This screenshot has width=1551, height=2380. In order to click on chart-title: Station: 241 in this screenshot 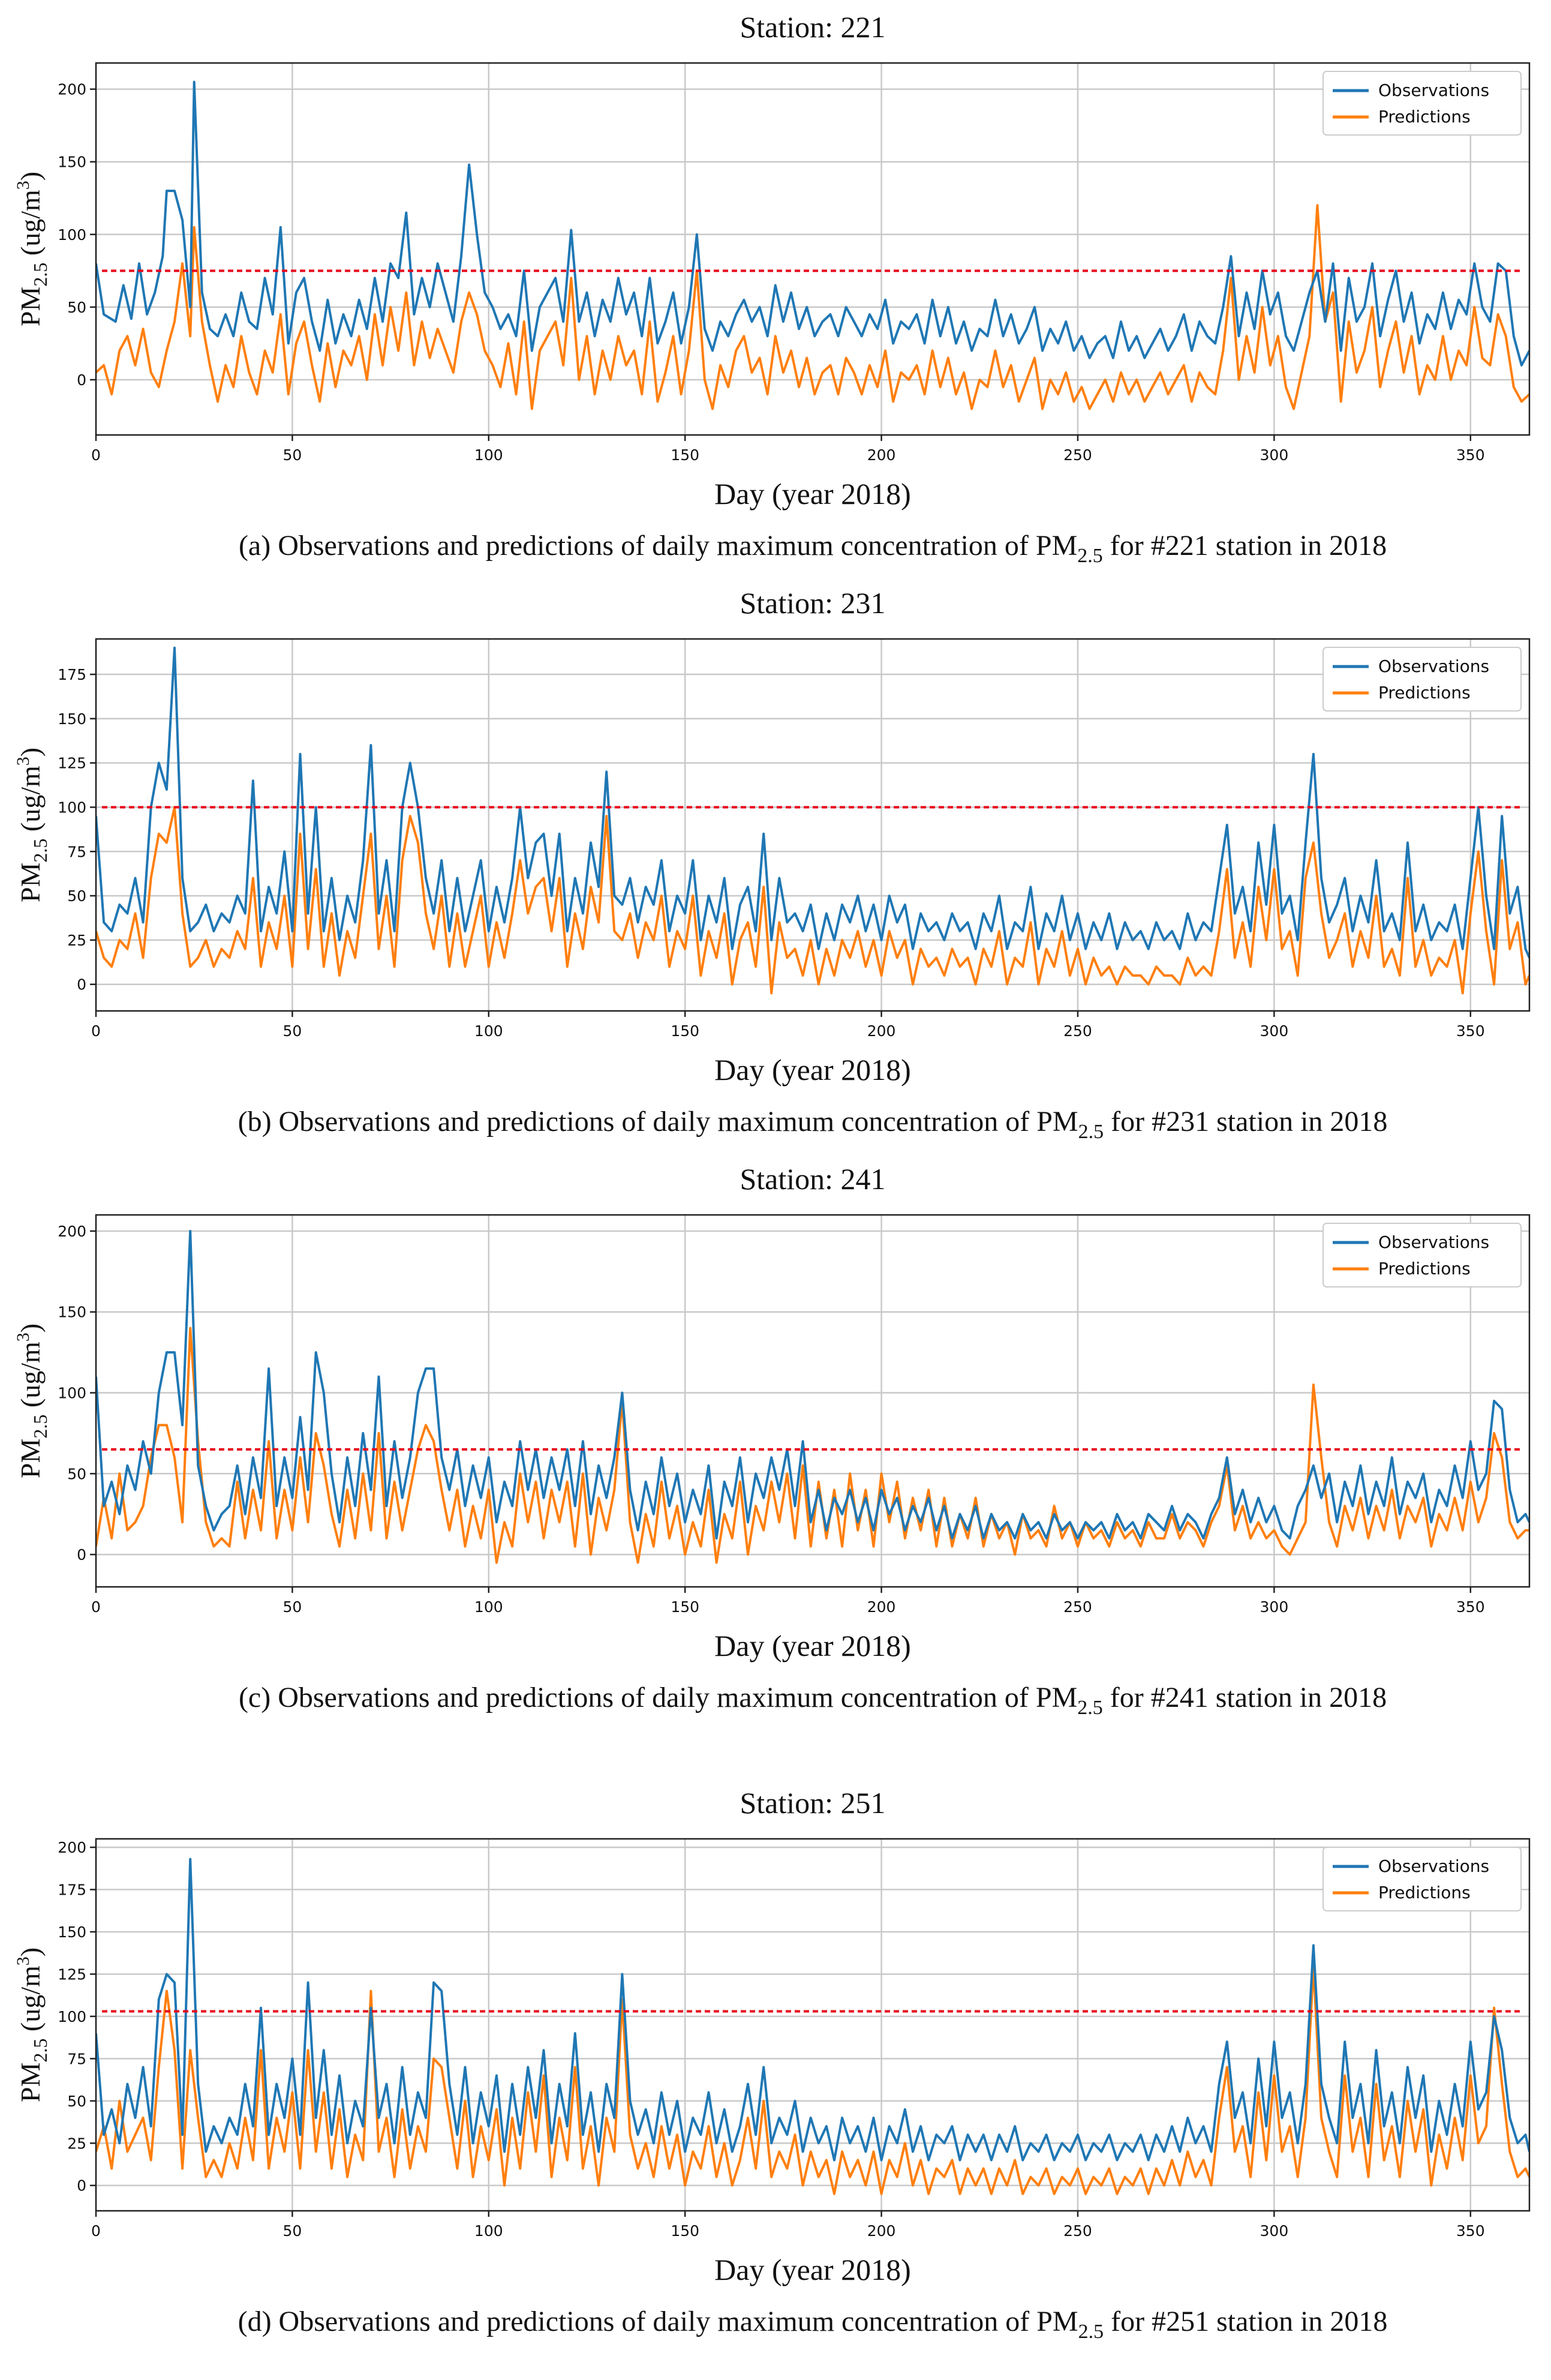, I will do `click(812, 1179)`.